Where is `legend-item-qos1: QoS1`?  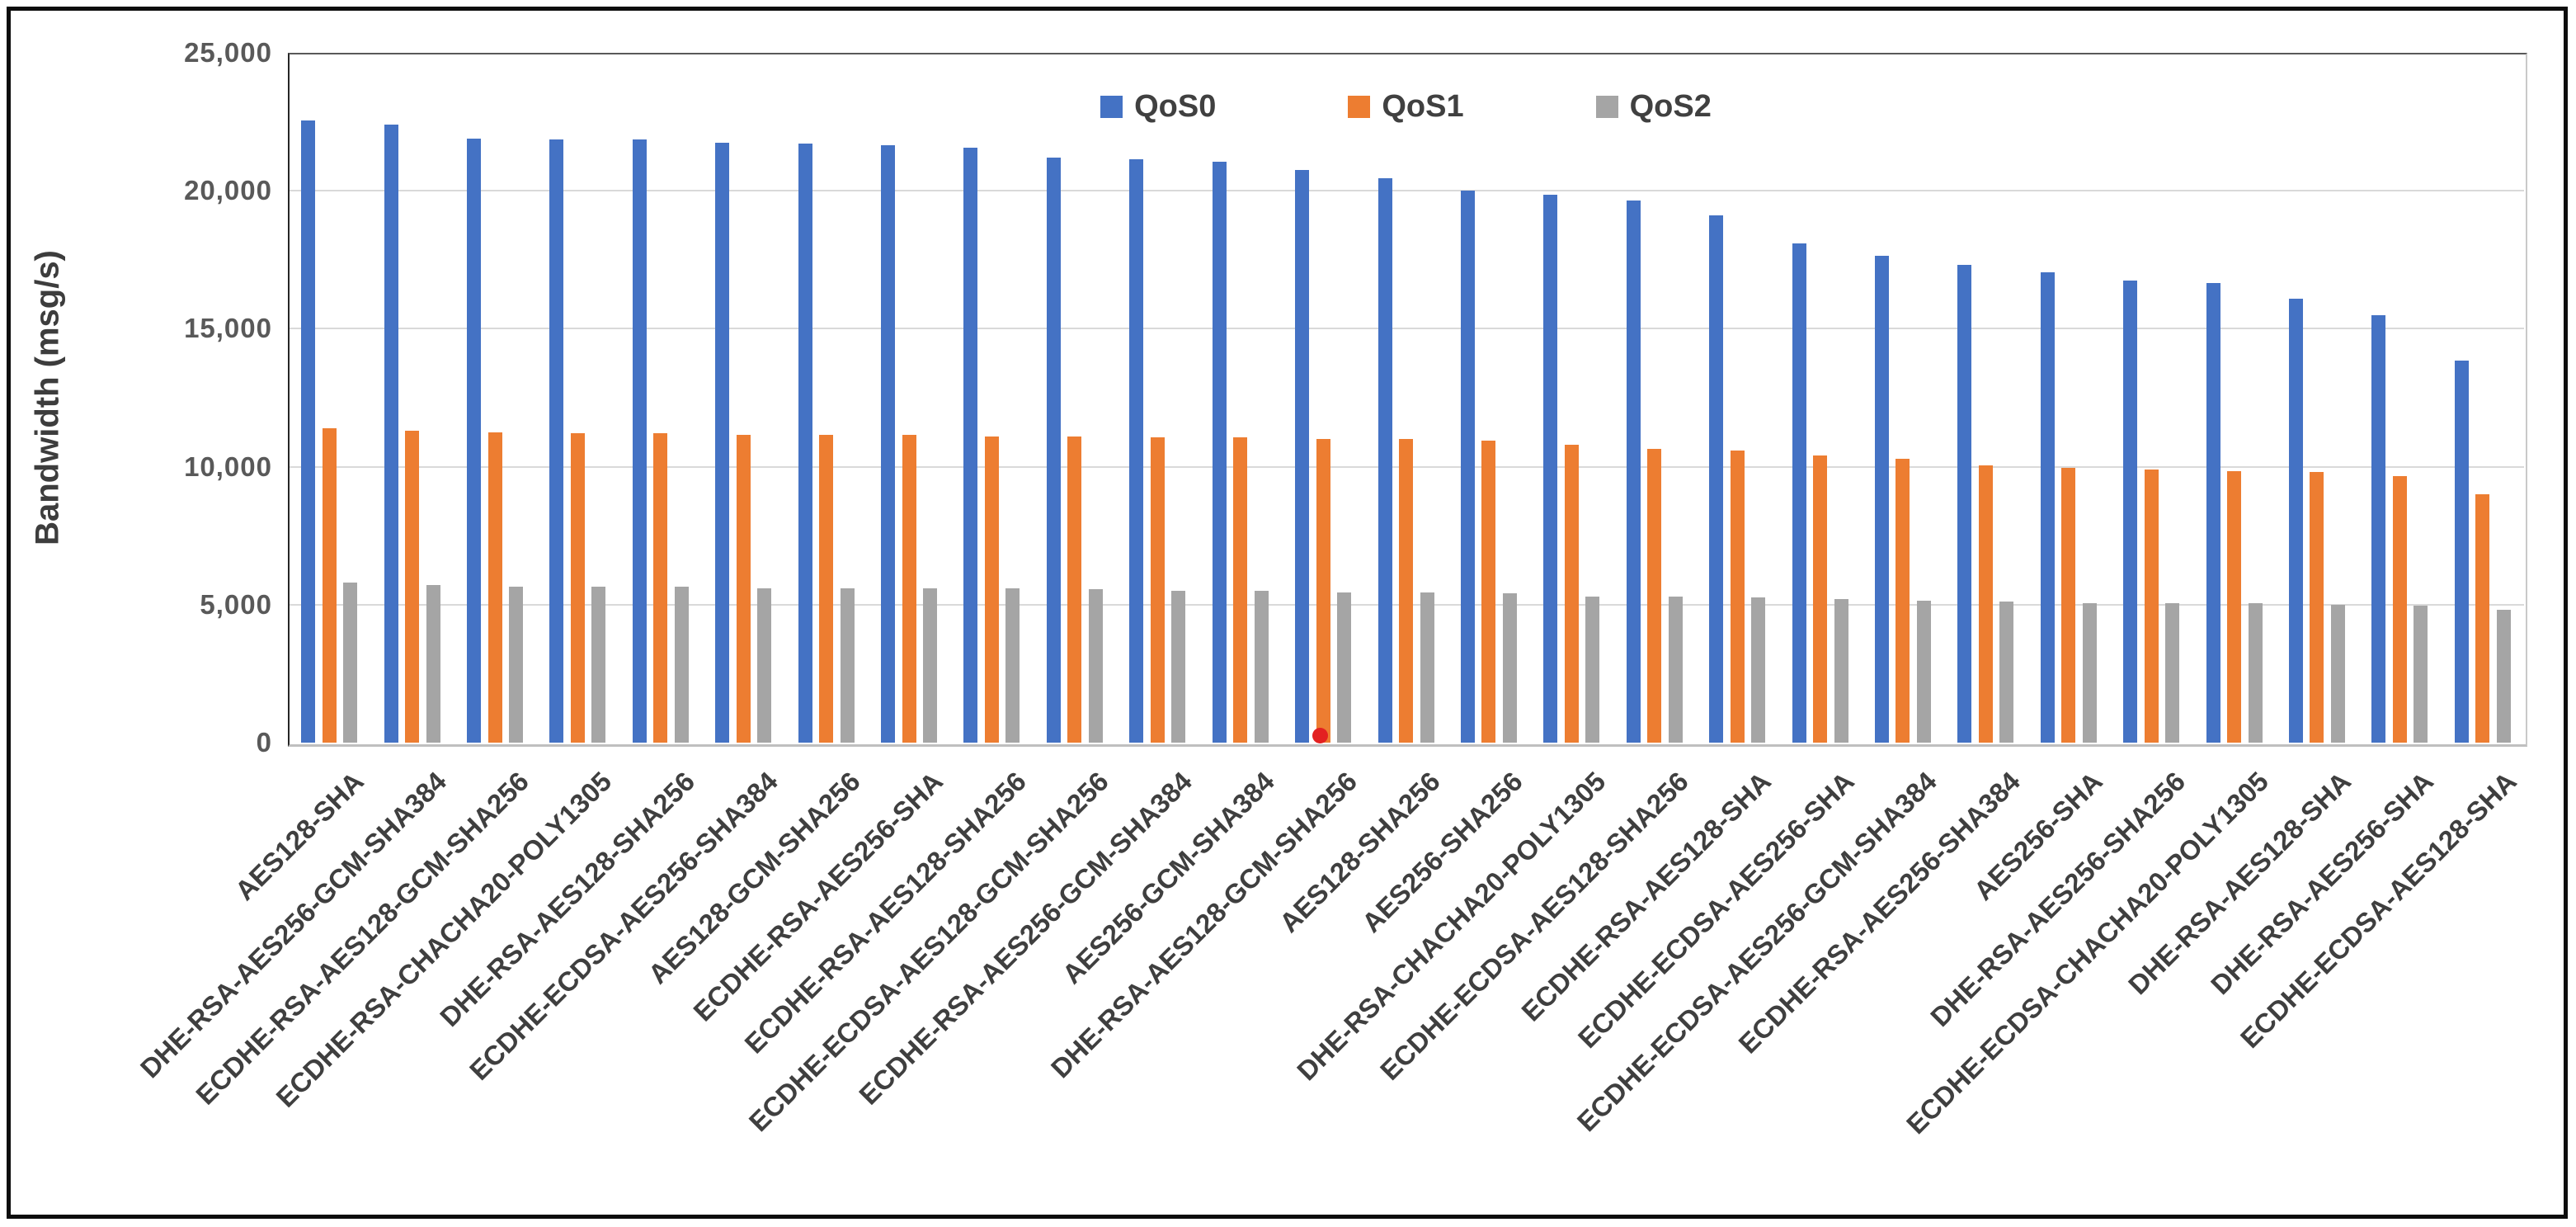
legend-item-qos1: QoS1 is located at coordinates (1406, 107).